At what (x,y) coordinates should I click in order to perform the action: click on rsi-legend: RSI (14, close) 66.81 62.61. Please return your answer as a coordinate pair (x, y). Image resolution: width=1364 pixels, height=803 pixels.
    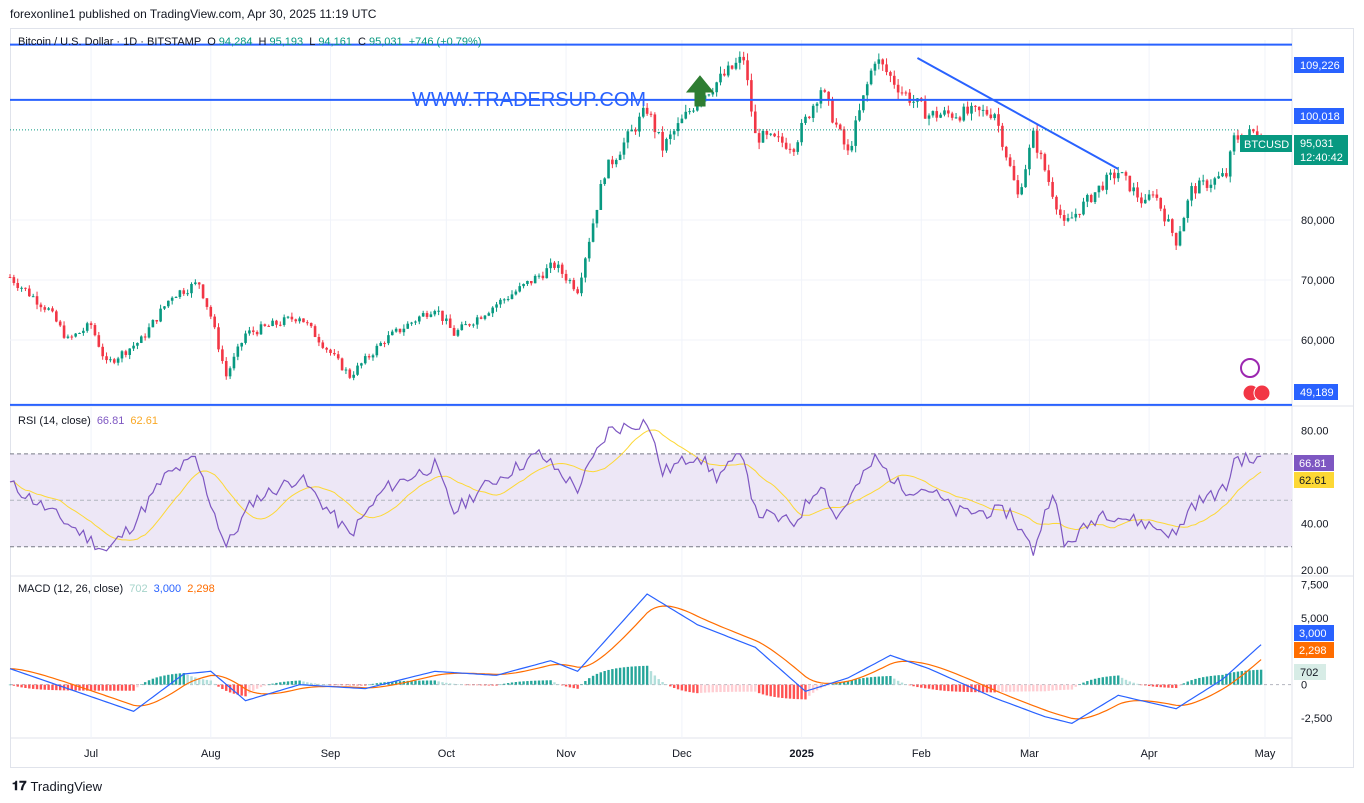
    Looking at the image, I should click on (89, 421).